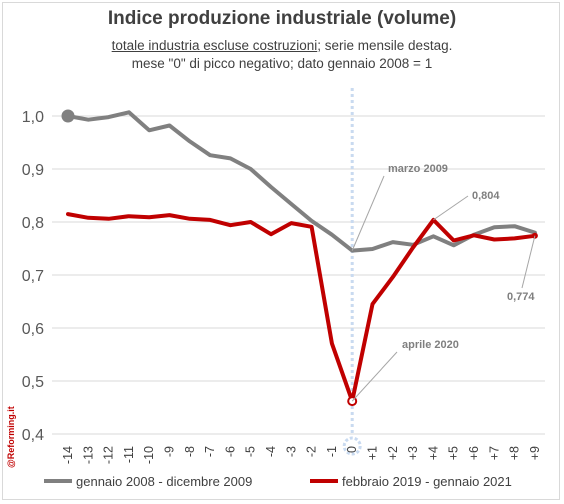 The image size is (564, 504). I want to click on x-tick-label: -5, so click(251, 451).